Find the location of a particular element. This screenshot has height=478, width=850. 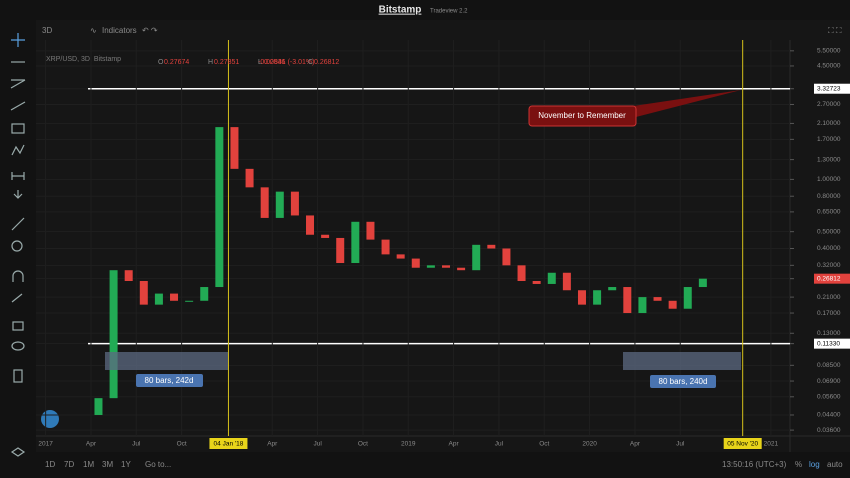

x-tick-label: 04 Jan '18 is located at coordinates (229, 444).